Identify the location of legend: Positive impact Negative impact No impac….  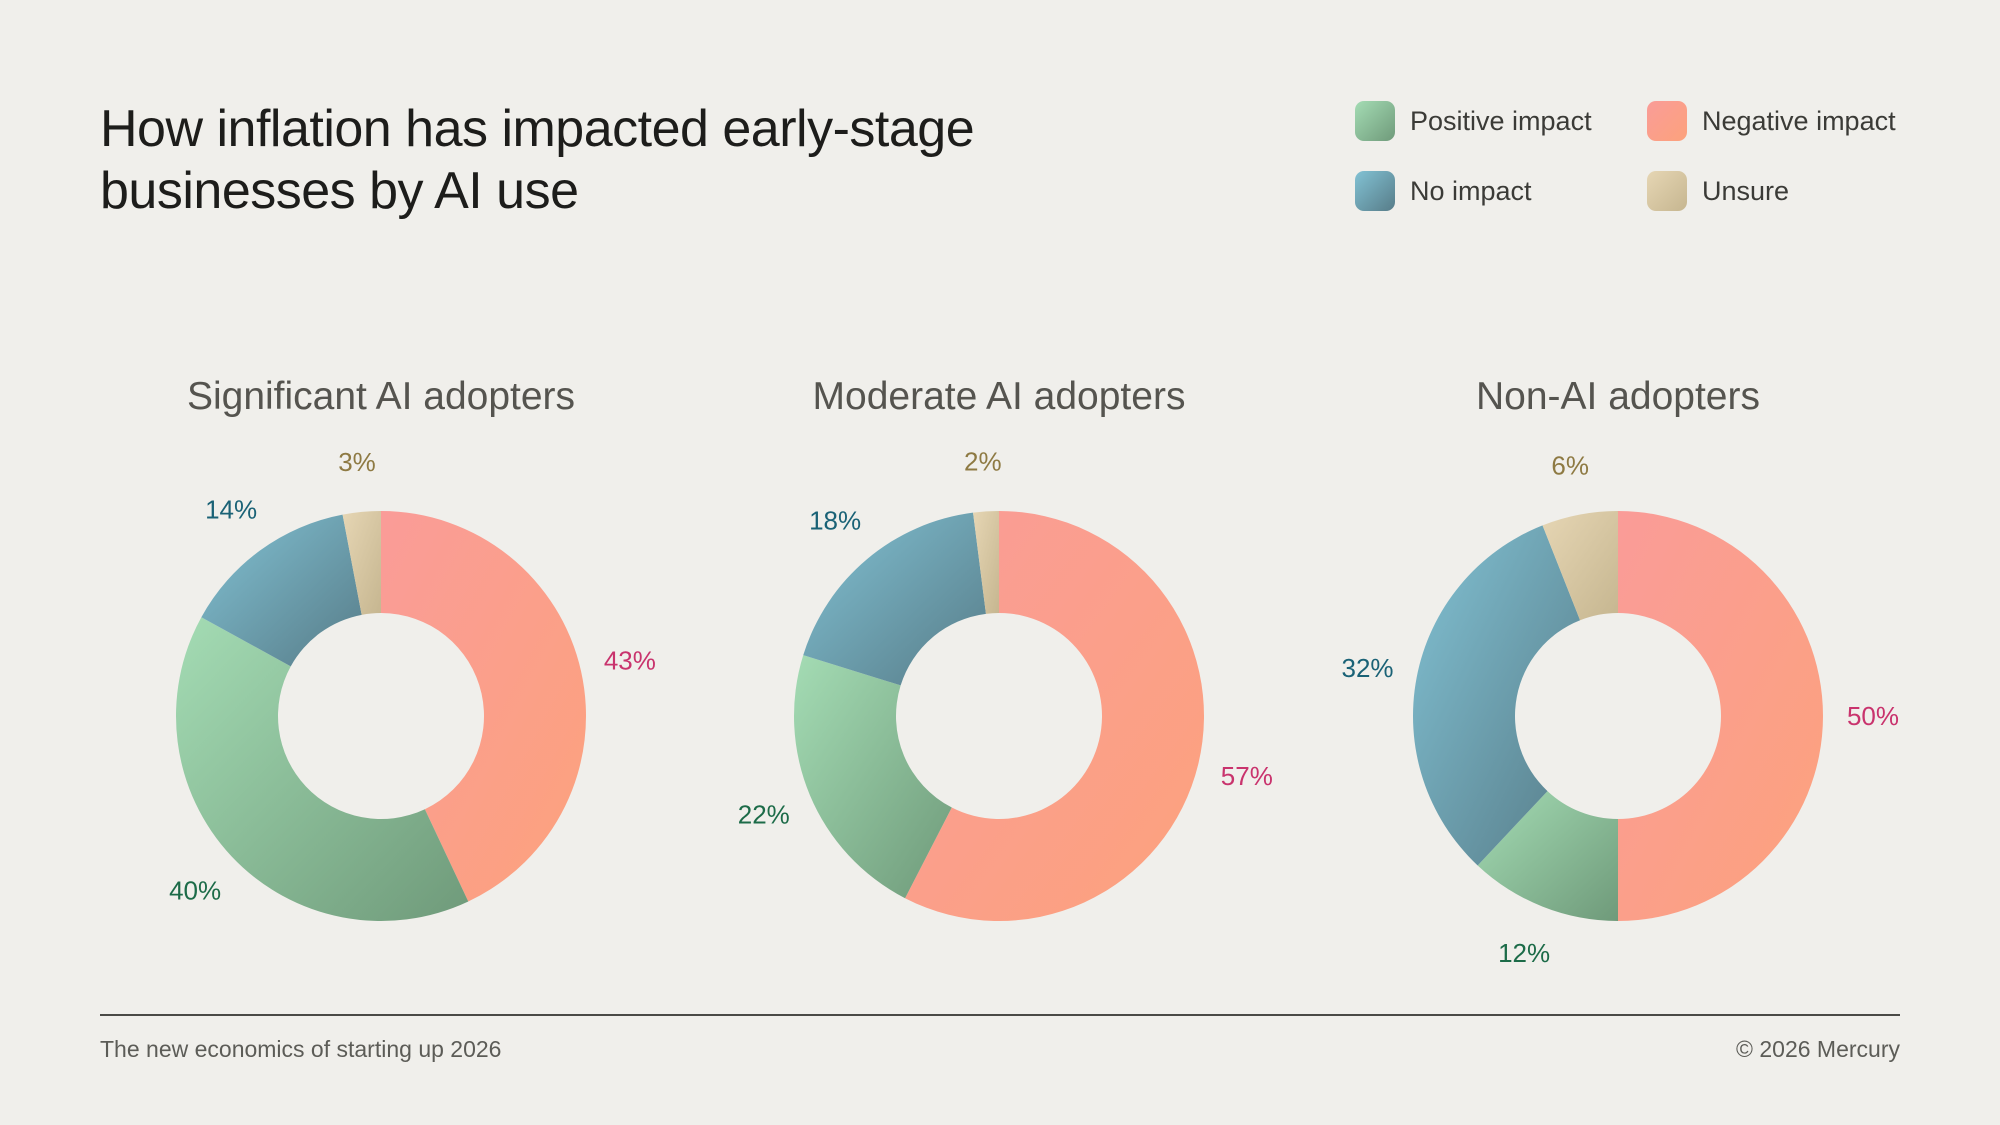
(1635, 156).